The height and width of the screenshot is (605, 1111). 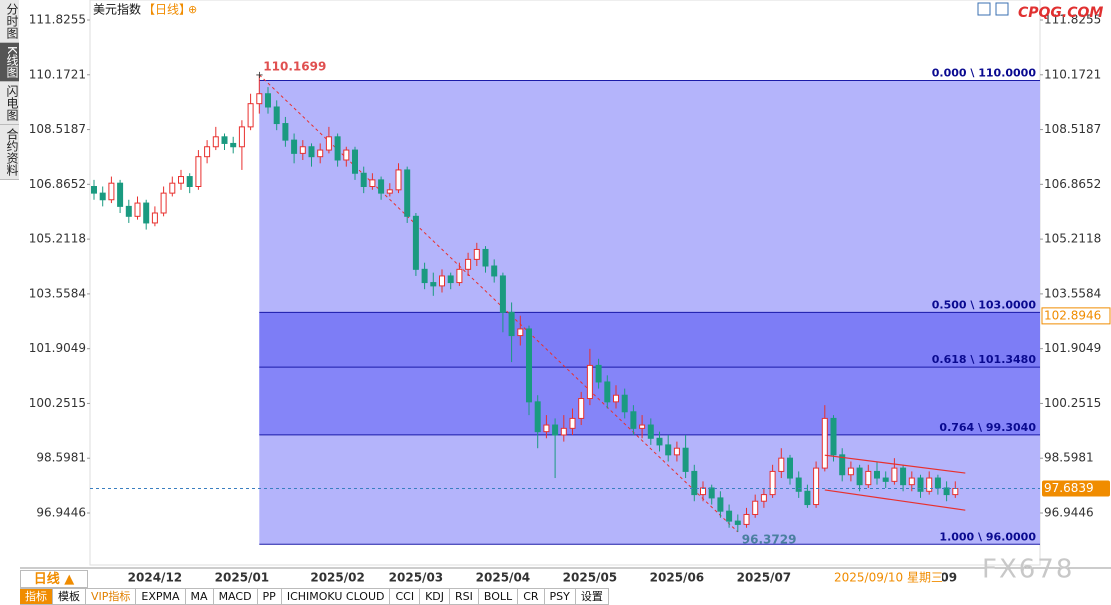 I want to click on x-tick-label: 2025/04, so click(x=503, y=578).